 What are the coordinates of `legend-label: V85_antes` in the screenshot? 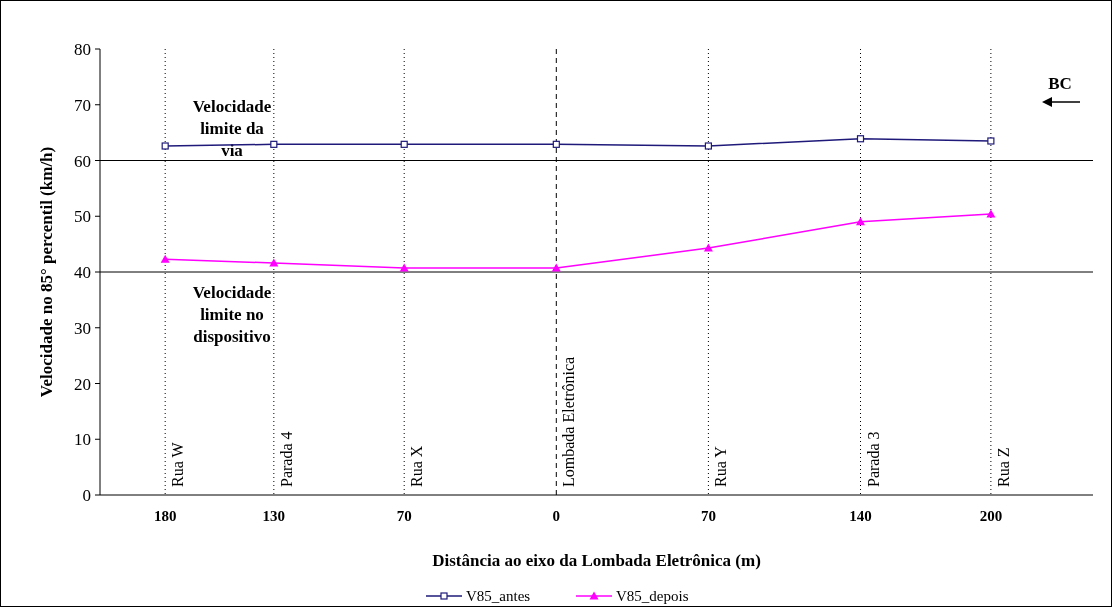 It's located at (498, 596).